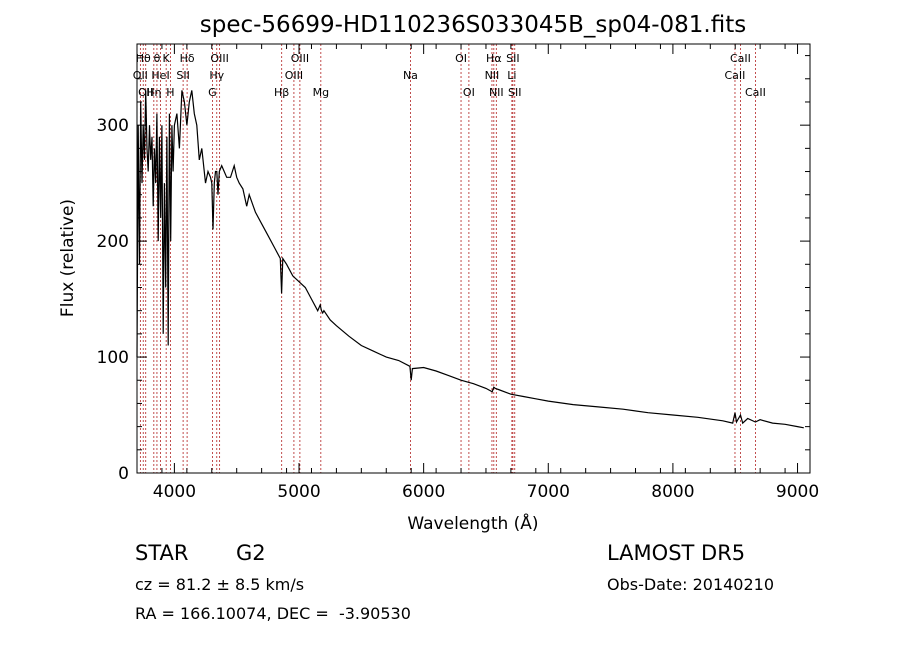 This screenshot has height=649, width=900. I want to click on x-tick-label: 7000, so click(548, 492).